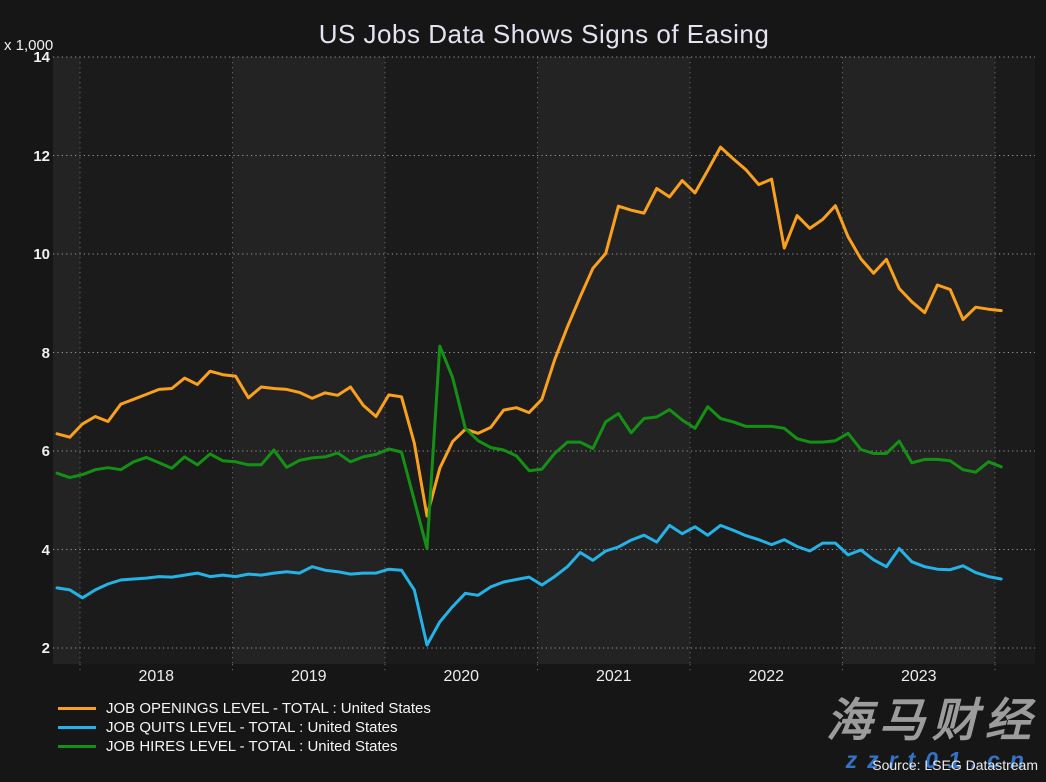 The width and height of the screenshot is (1046, 782). I want to click on x-year-label: 2022, so click(766, 676).